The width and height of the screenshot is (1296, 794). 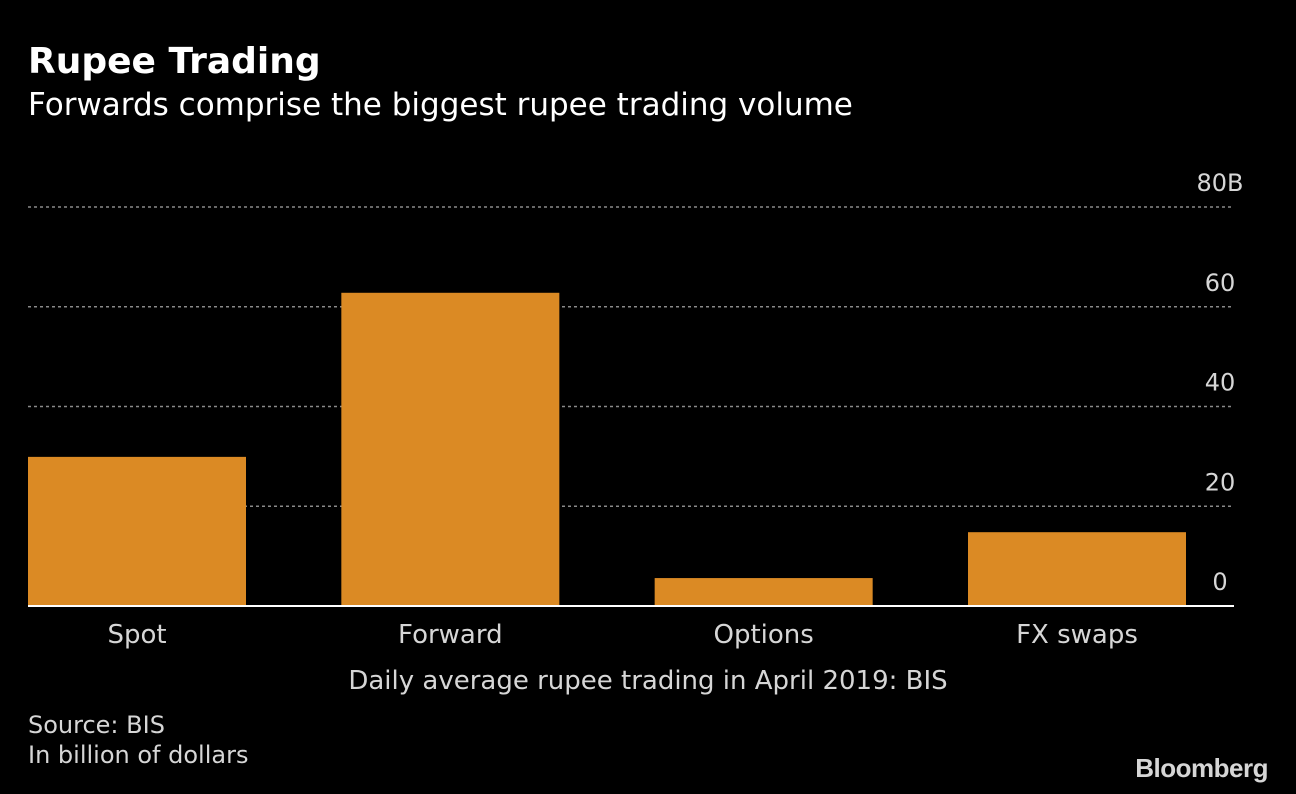 I want to click on bar-fx-swaps, so click(x=1077, y=569).